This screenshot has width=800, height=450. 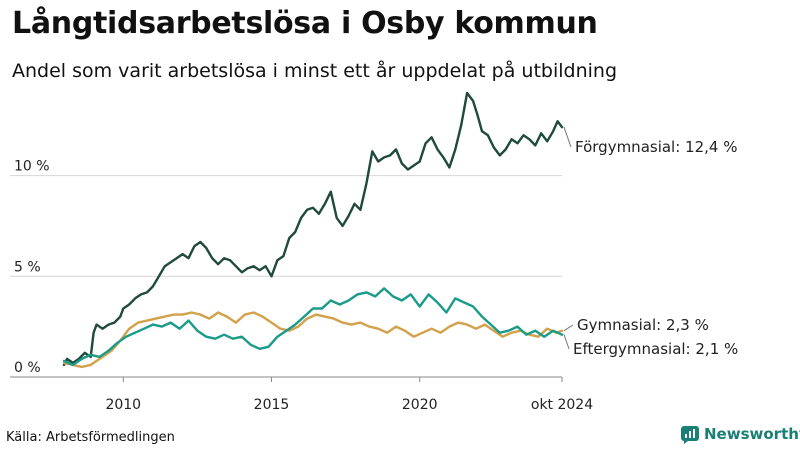 I want to click on label-connector-eftergymnasial, so click(x=566, y=342).